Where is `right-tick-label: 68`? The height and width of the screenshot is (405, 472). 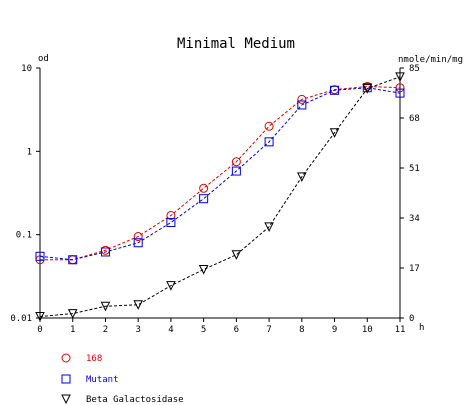
right-tick-label: 68 is located at coordinates (414, 119).